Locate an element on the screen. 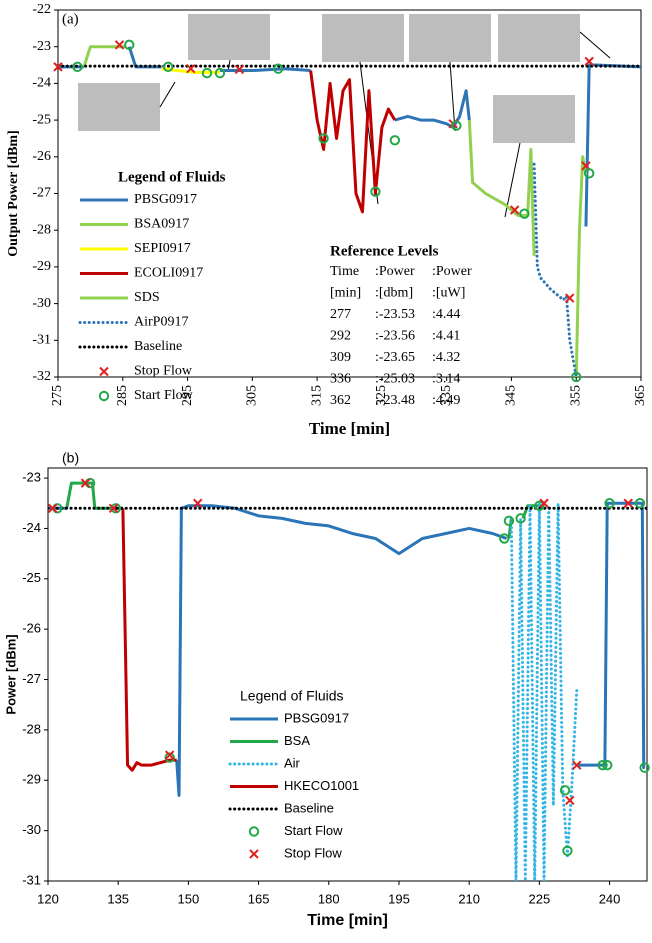 Image resolution: width=652 pixels, height=943 pixels. reference-cell: :[dbm] is located at coordinates (394, 293).